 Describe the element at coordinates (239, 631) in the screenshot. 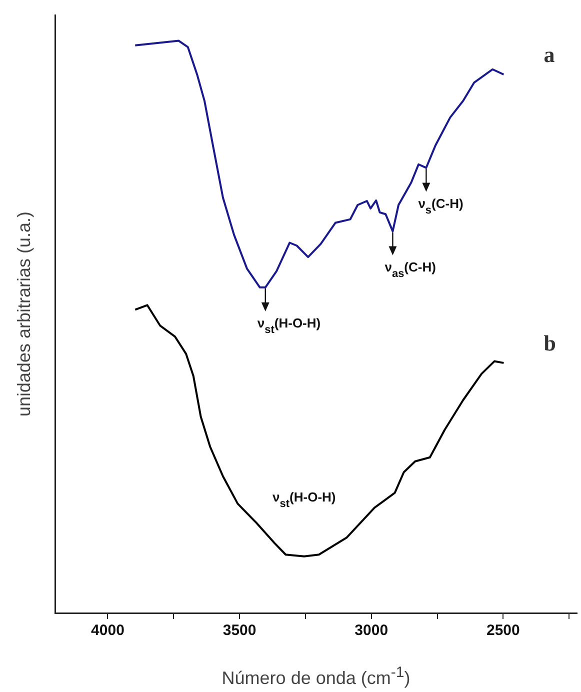

I see `x-tick-label: 3500` at that location.